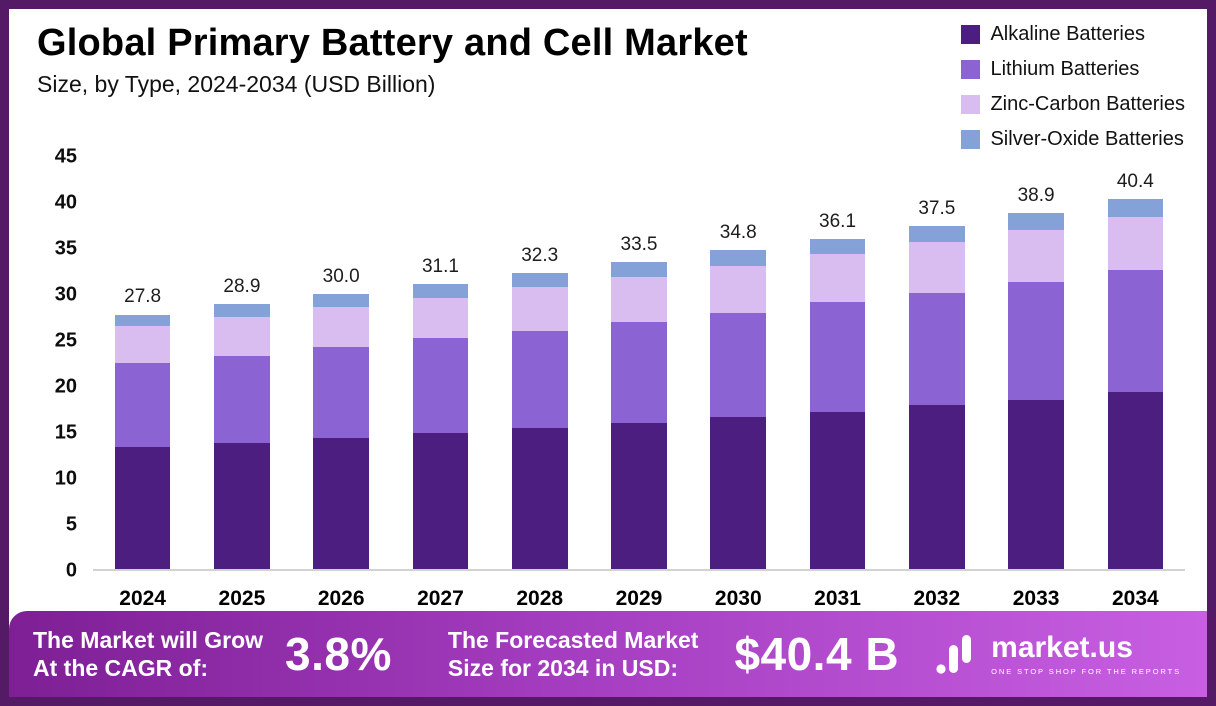  Describe the element at coordinates (392, 43) in the screenshot. I see `page-title: Global Primary Battery and Cell Market` at that location.